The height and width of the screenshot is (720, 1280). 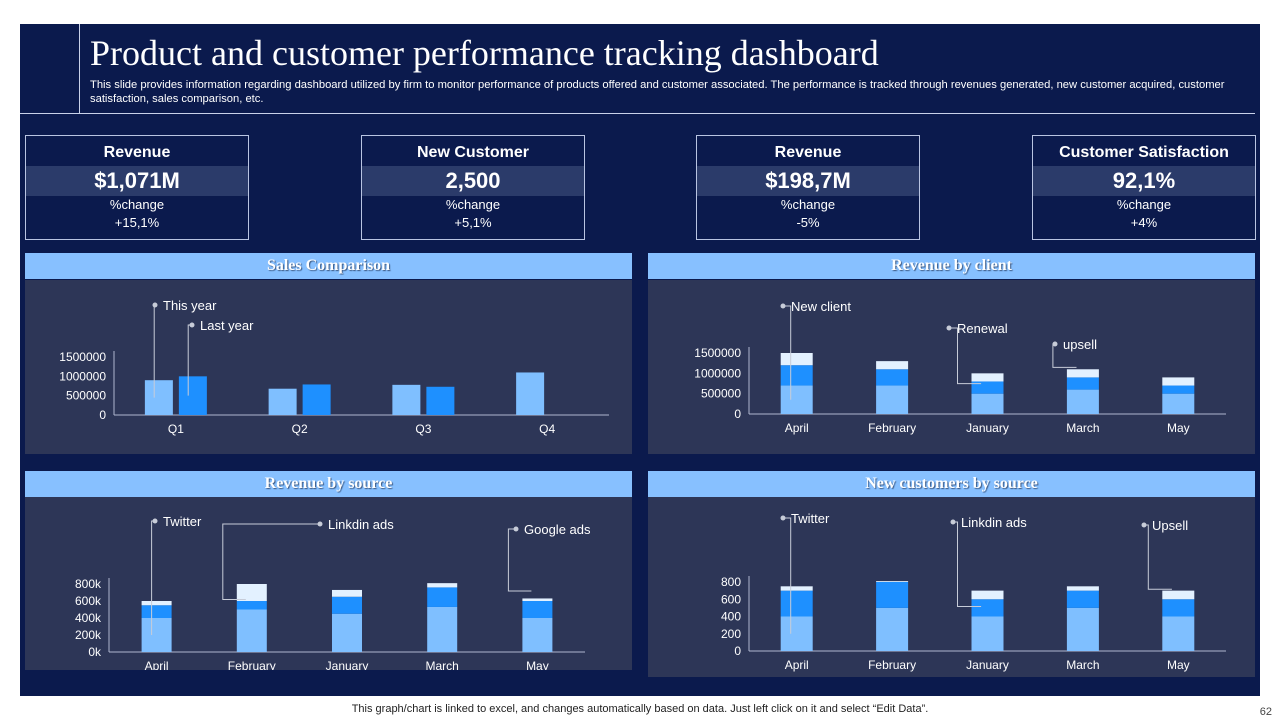 What do you see at coordinates (328, 484) in the screenshot?
I see `revenue-by-source-header: Revenue by source` at bounding box center [328, 484].